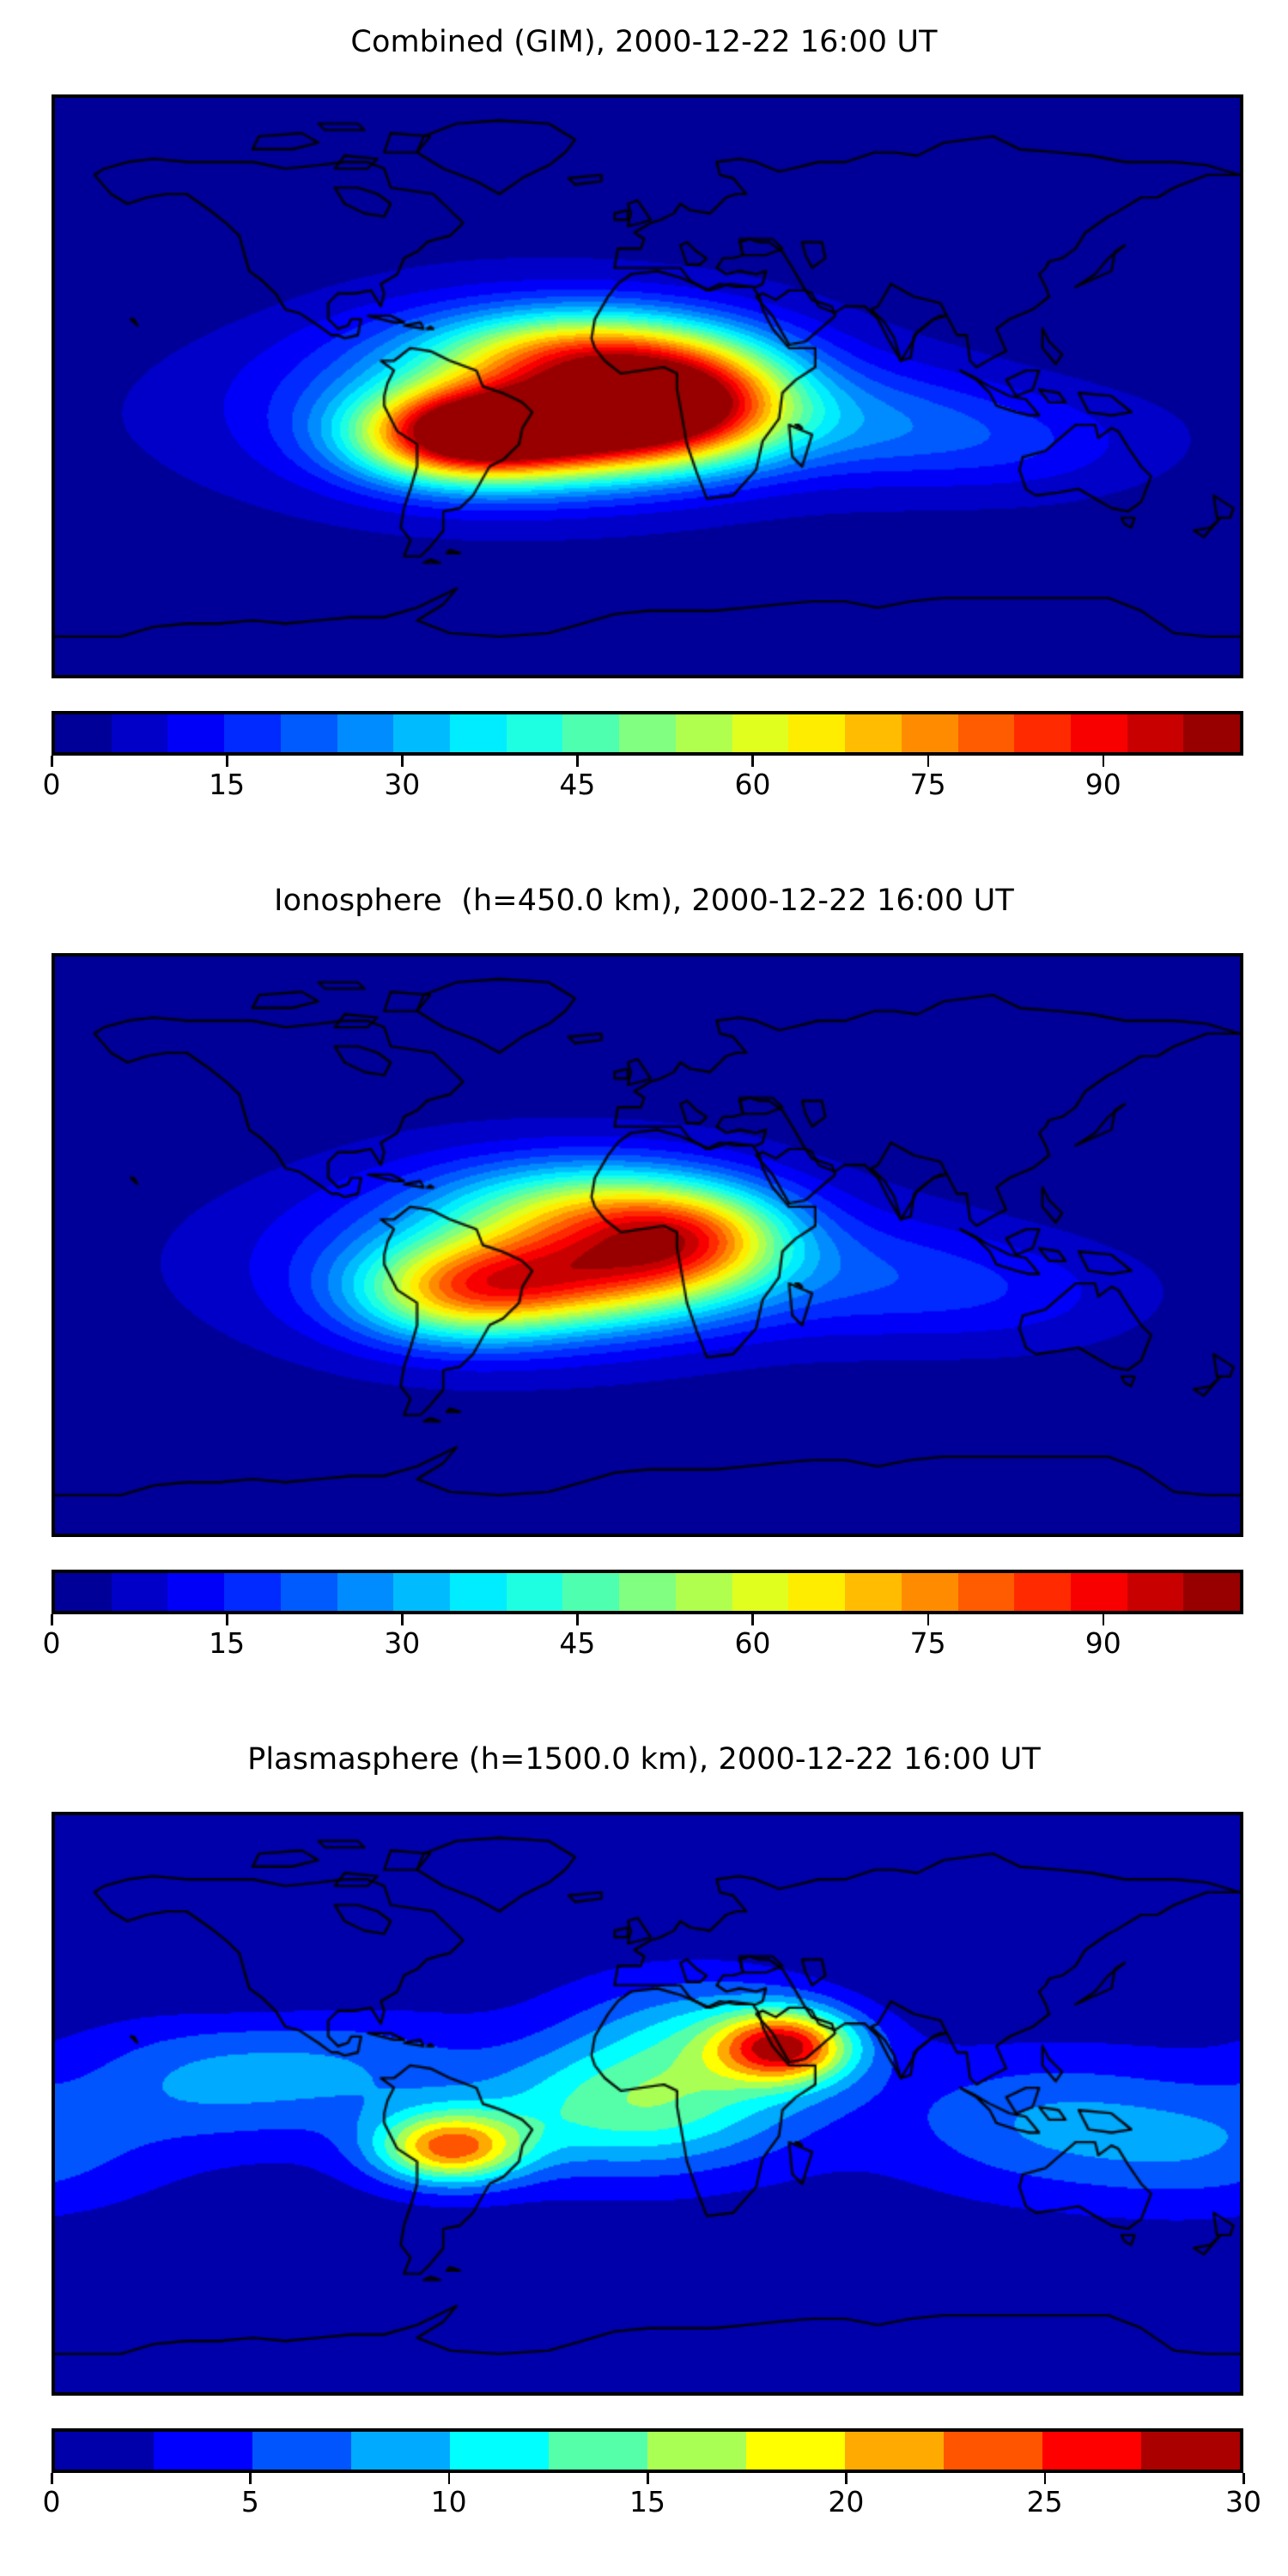  Describe the element at coordinates (643, 1642) in the screenshot. I see `colorbar-ticks-ionosphere: 0 15 30 45 60 75 90` at that location.